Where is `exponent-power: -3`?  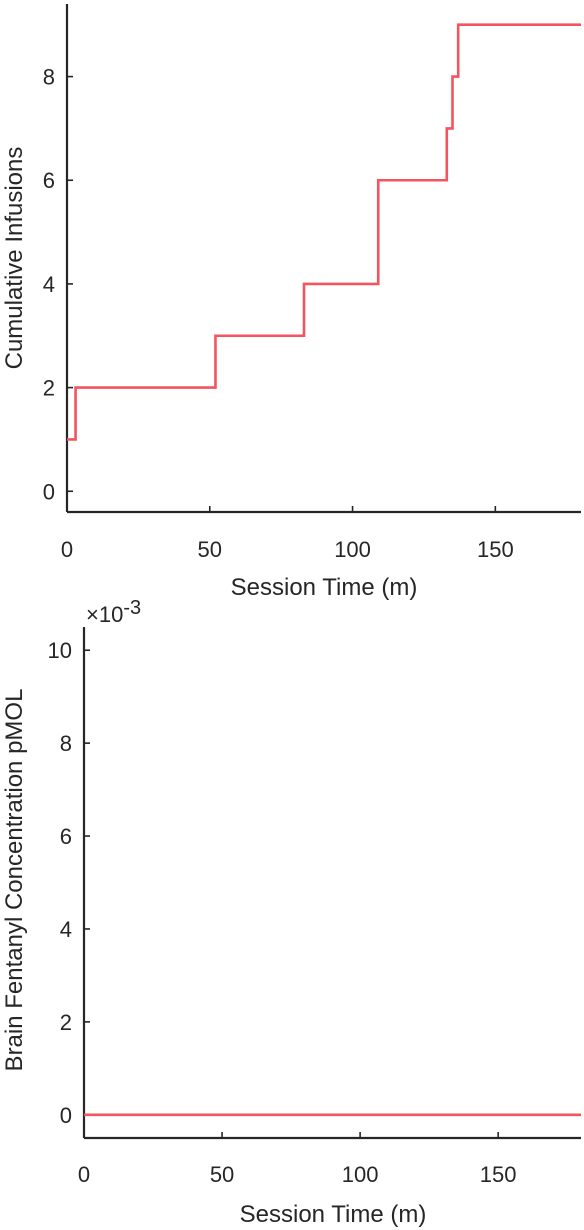 exponent-power: -3 is located at coordinates (132, 608).